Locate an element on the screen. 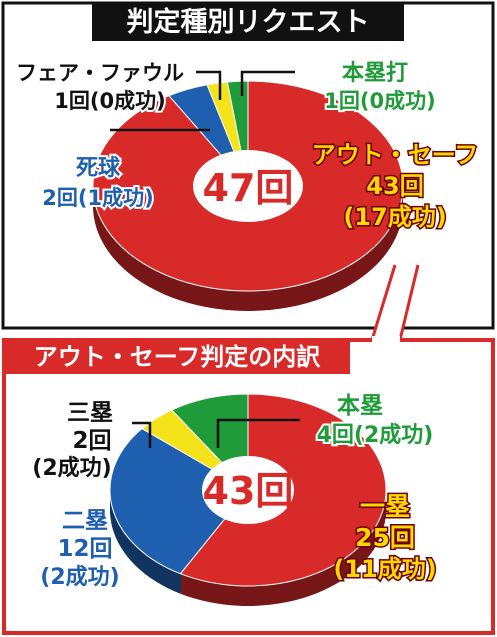 The image size is (497, 637). first-base-name: 一塁 is located at coordinates (385, 506).